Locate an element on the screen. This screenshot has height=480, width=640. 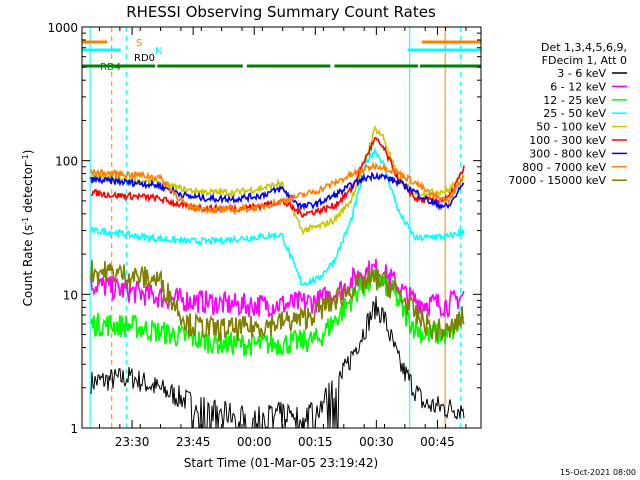
footer-timestamp: 15-Oct-2021 08:00 is located at coordinates (598, 472).